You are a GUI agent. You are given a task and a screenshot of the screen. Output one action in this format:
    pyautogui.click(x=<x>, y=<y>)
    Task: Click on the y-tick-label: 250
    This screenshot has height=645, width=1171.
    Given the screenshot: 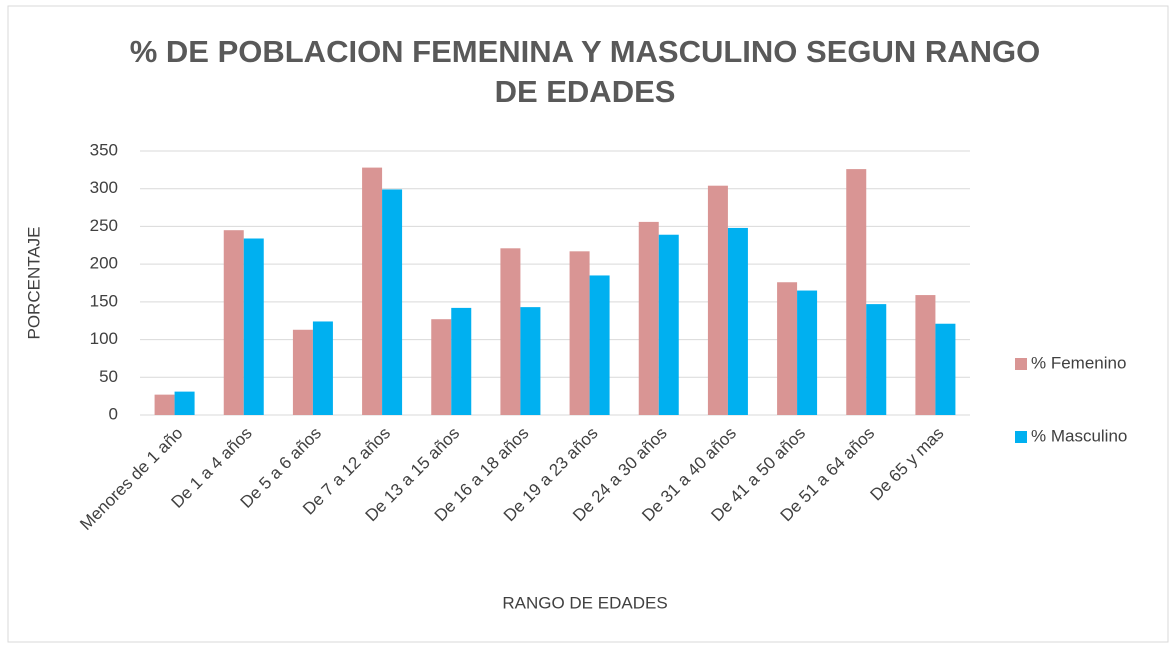 What is the action you would take?
    pyautogui.click(x=104, y=225)
    